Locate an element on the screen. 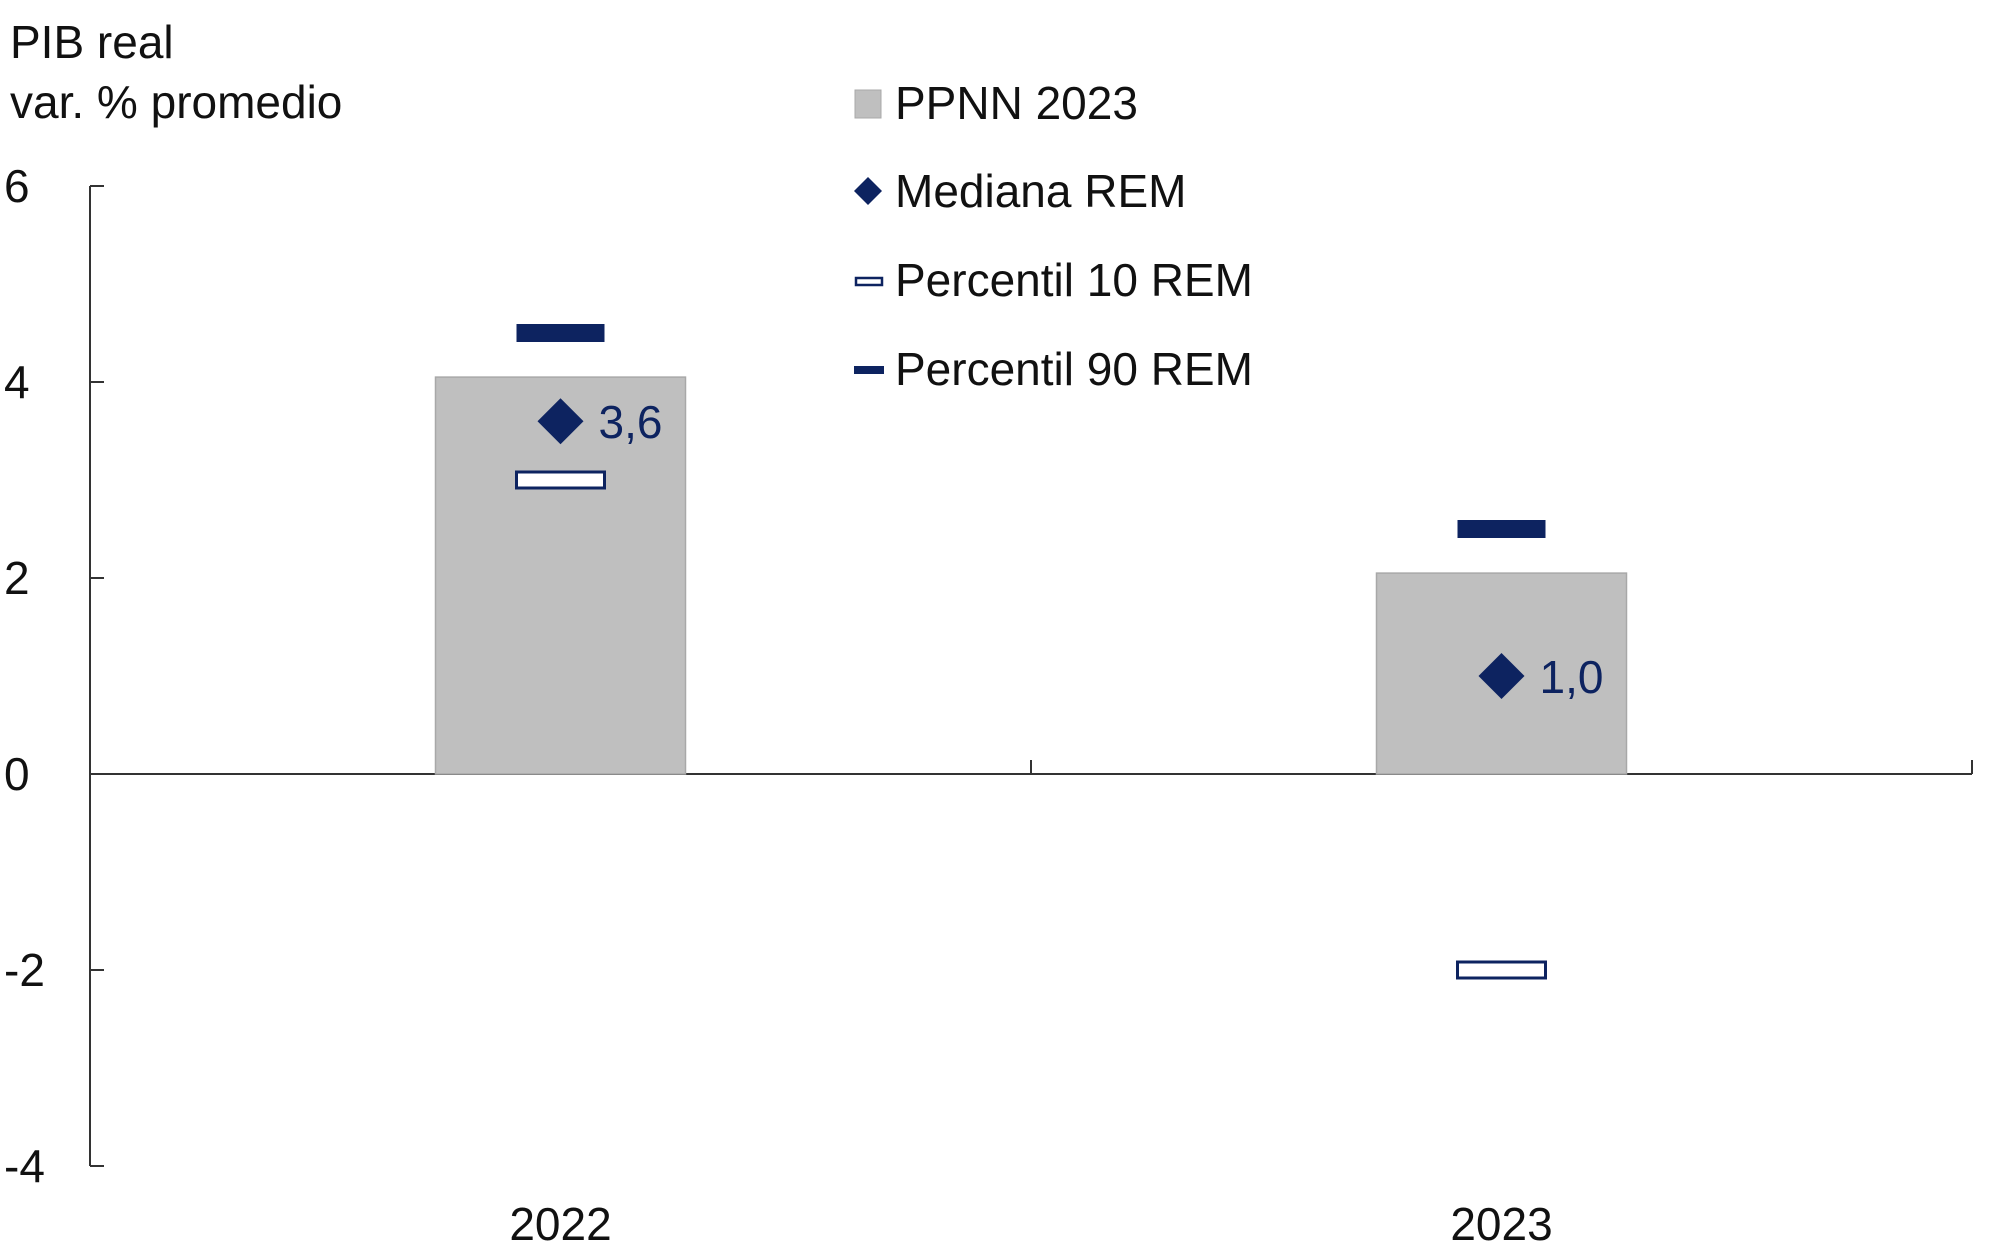 The height and width of the screenshot is (1250, 1999). p90-mark-2022 is located at coordinates (560, 333).